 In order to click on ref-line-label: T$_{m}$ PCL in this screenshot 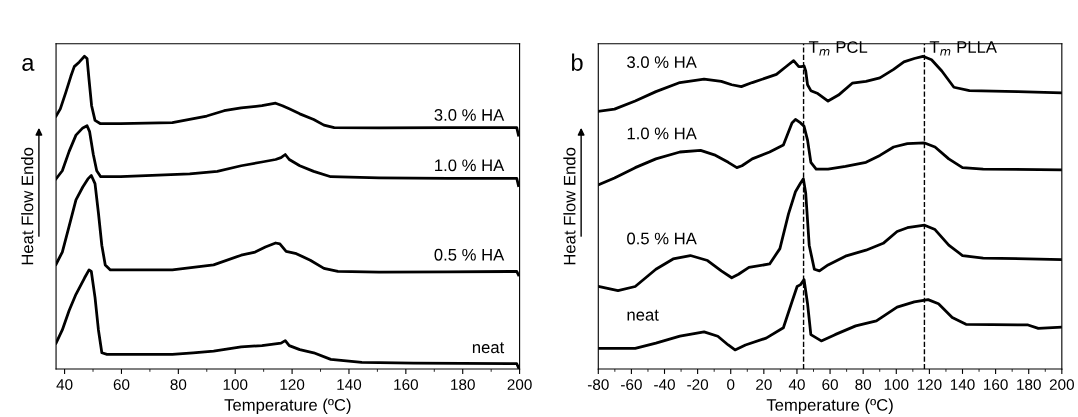, I will do `click(838, 48)`.